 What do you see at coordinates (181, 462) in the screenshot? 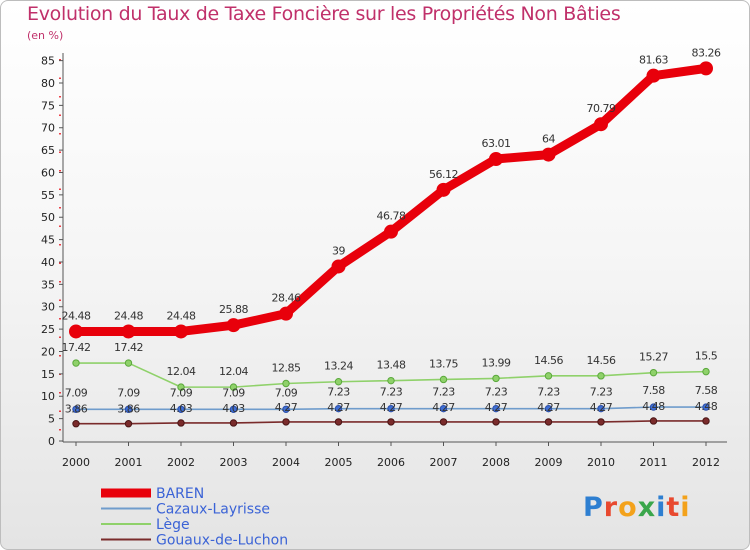
I see `x-tick-label: 2002` at bounding box center [181, 462].